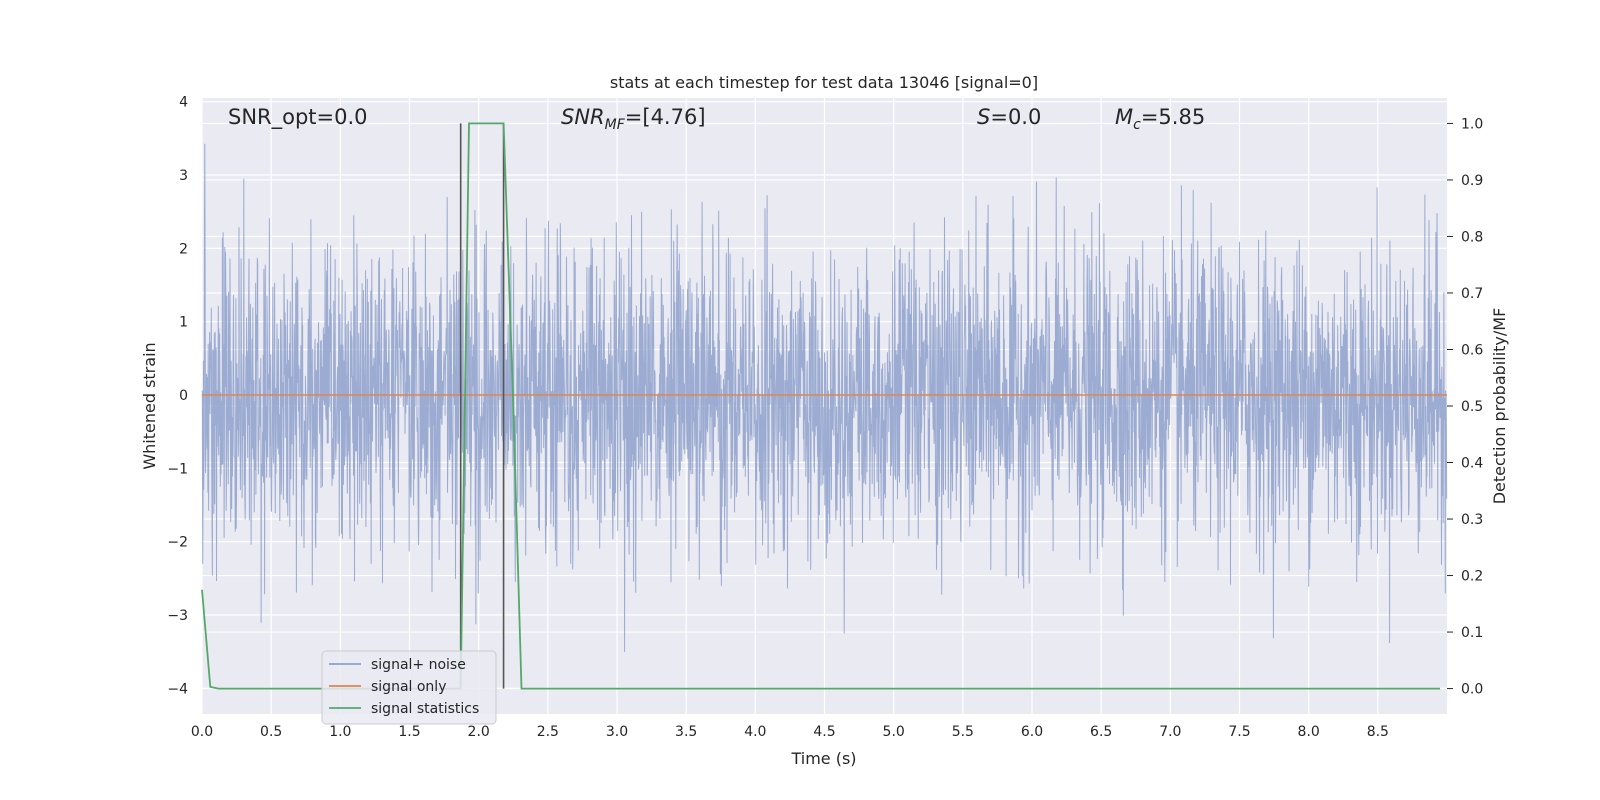 Image resolution: width=1600 pixels, height=800 pixels. I want to click on y-tick-label: −1, so click(177, 469).